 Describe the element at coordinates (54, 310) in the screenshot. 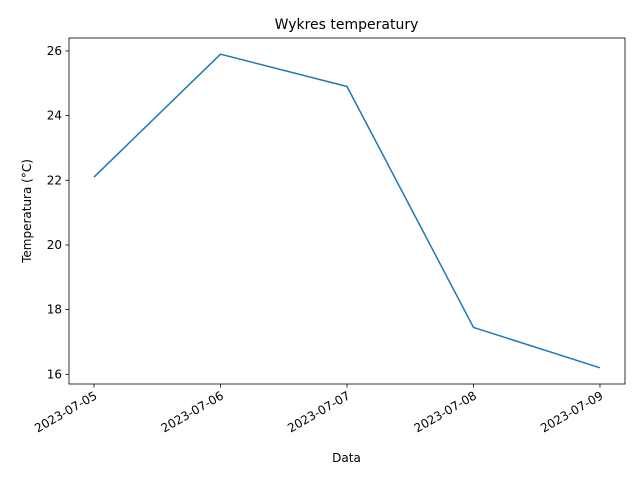

I see `y-tick-label: 18` at that location.